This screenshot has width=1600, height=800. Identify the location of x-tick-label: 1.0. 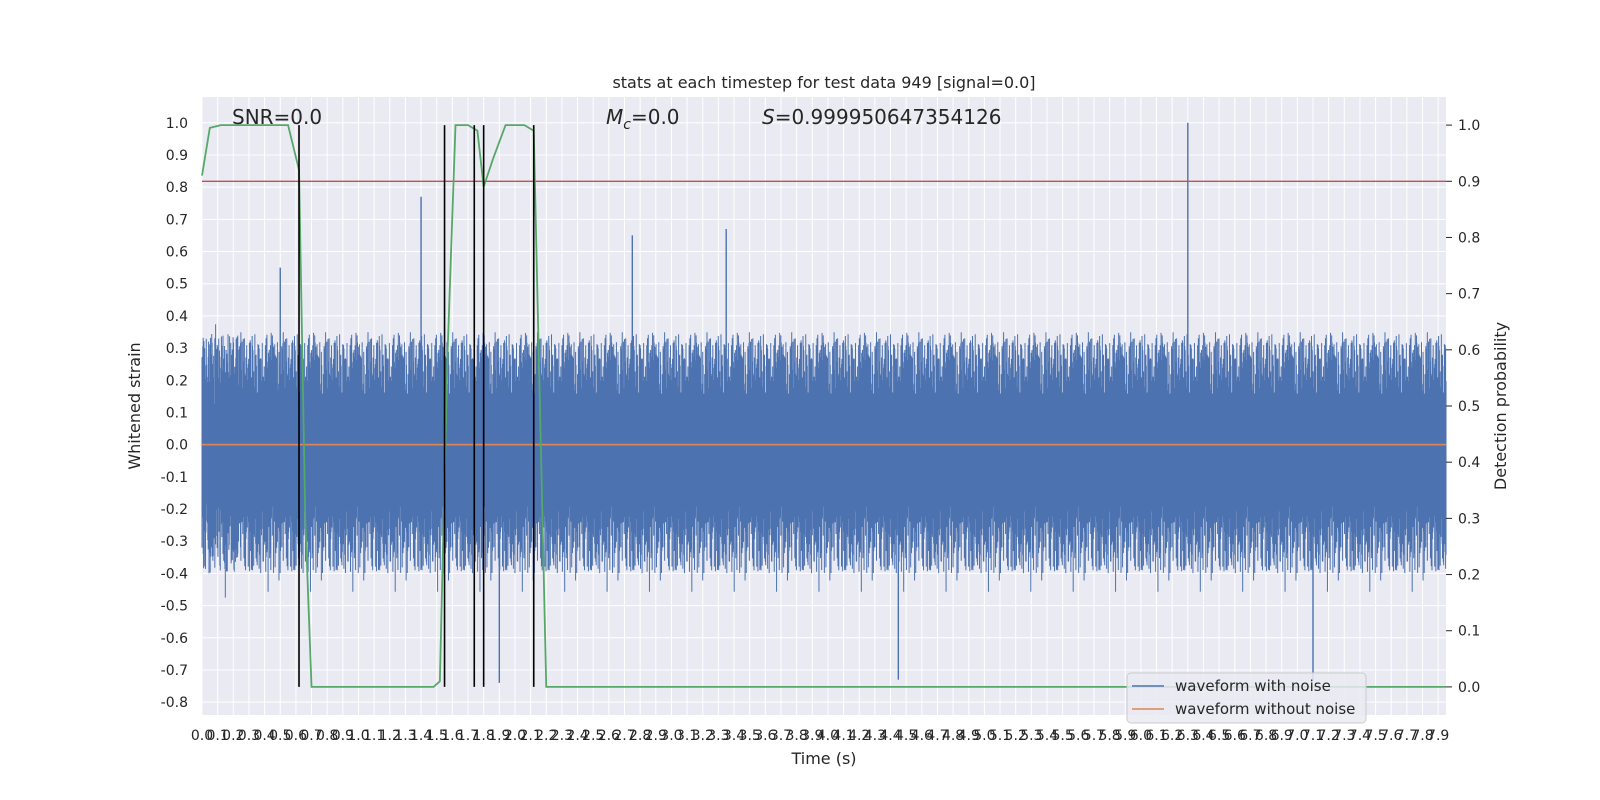
(358, 736).